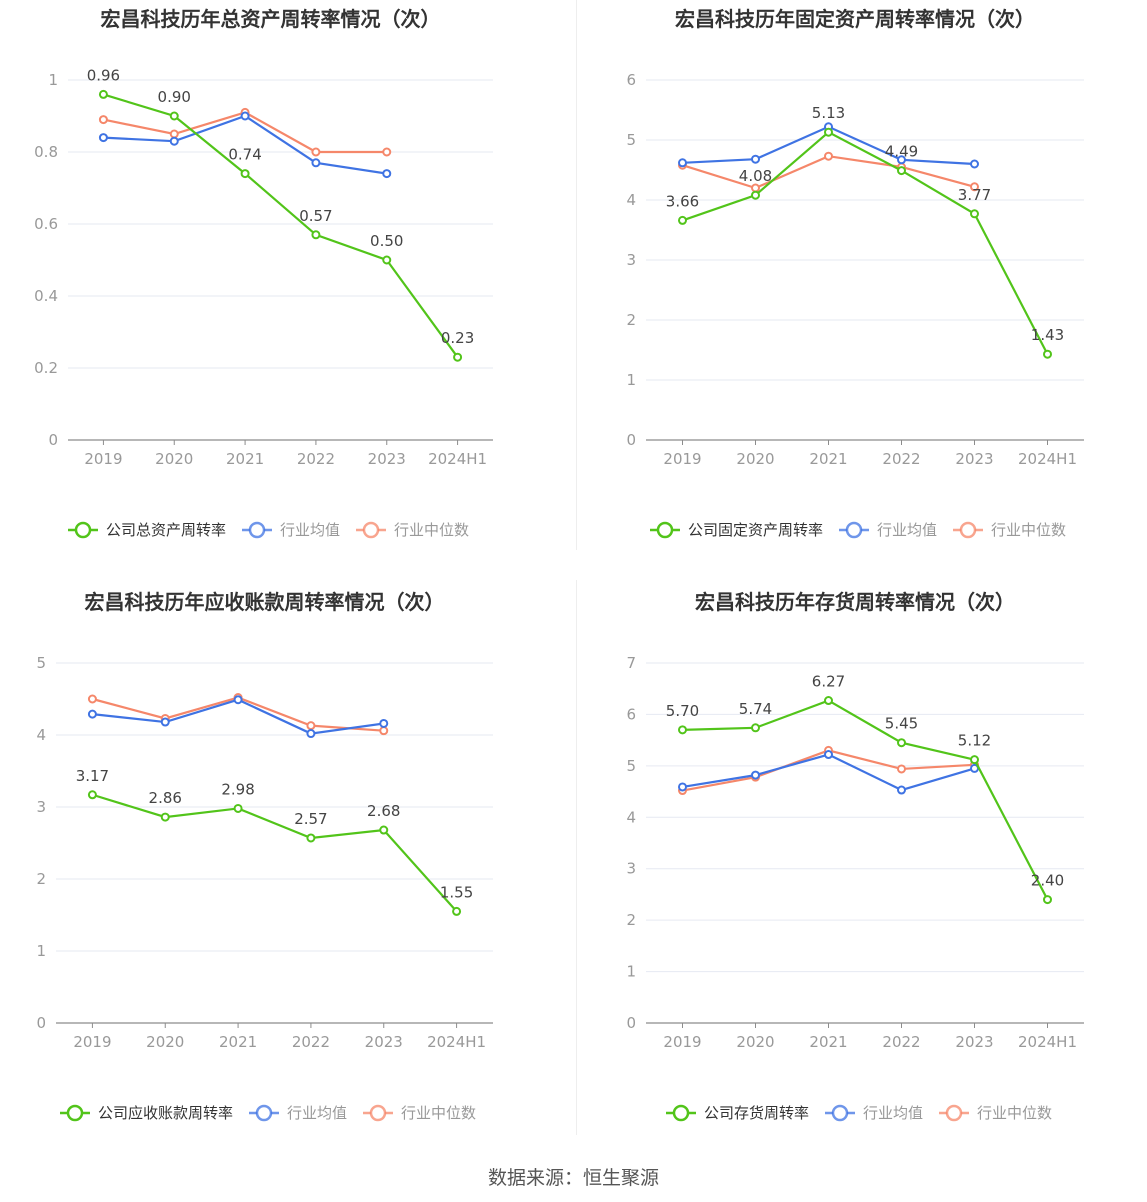 This screenshot has height=1202, width=1147. What do you see at coordinates (384, 1042) in the screenshot?
I see `x-tick-label: 2023` at bounding box center [384, 1042].